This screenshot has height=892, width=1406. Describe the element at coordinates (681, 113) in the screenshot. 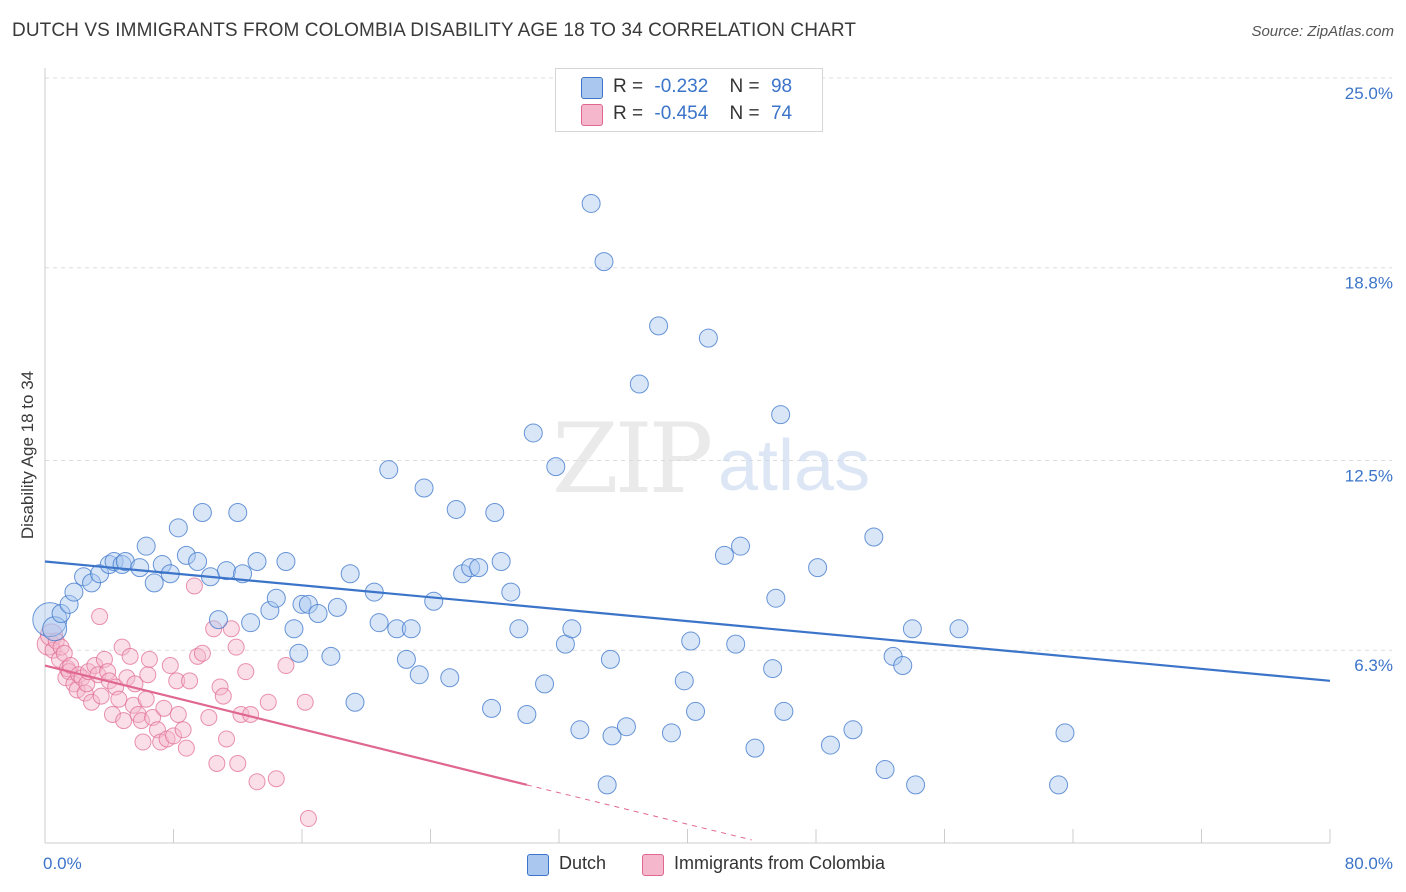

I see `r-value-colombia: -0.454` at that location.